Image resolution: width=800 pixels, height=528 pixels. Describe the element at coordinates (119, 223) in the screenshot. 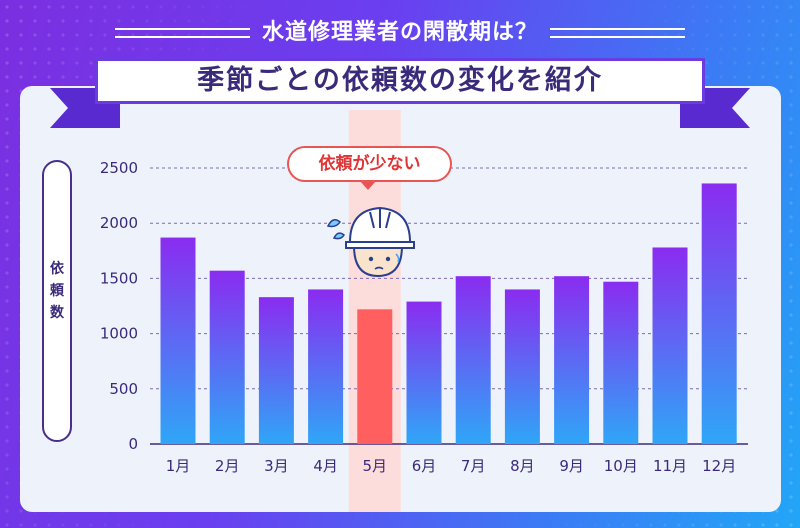

I see `y-tick-label: 2000` at that location.